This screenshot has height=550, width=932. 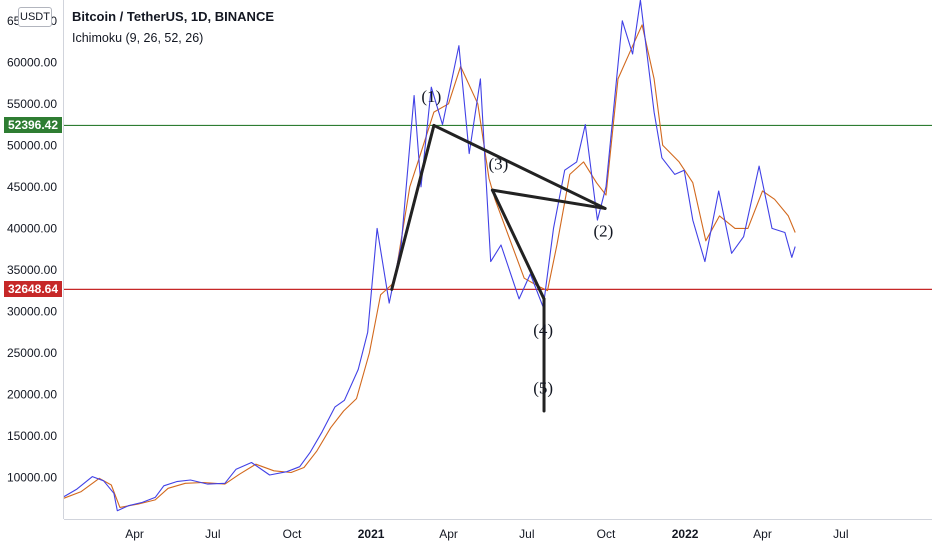 What do you see at coordinates (138, 38) in the screenshot?
I see `indicator-legend: Ichimoku (9, 26, 52, 26)` at bounding box center [138, 38].